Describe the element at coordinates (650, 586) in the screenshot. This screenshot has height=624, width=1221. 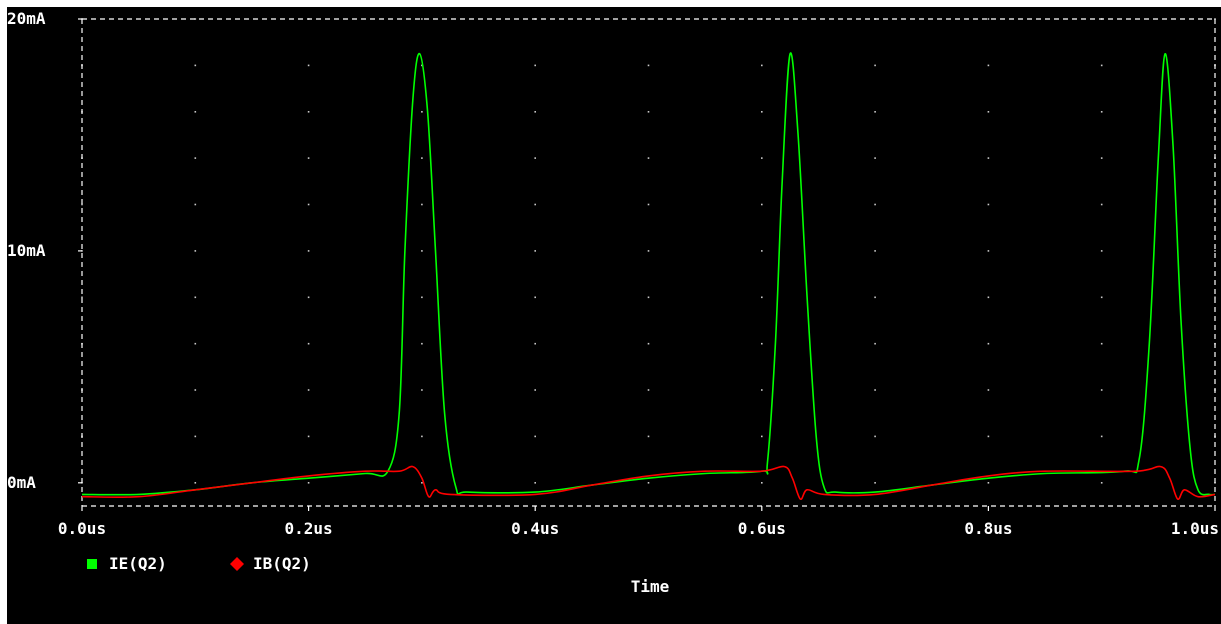
I see `x-axis-label: Time` at that location.